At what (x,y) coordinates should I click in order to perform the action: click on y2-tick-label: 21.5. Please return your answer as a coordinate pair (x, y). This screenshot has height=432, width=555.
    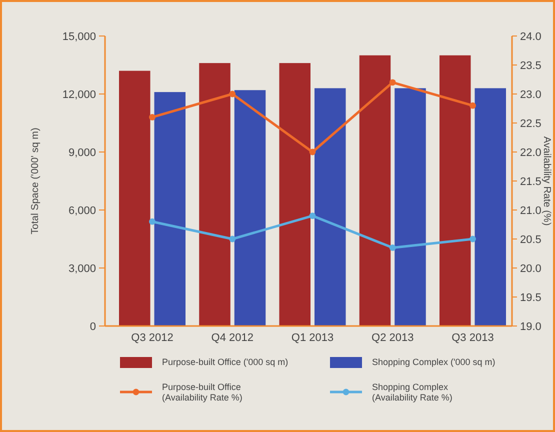
    Looking at the image, I should click on (531, 182).